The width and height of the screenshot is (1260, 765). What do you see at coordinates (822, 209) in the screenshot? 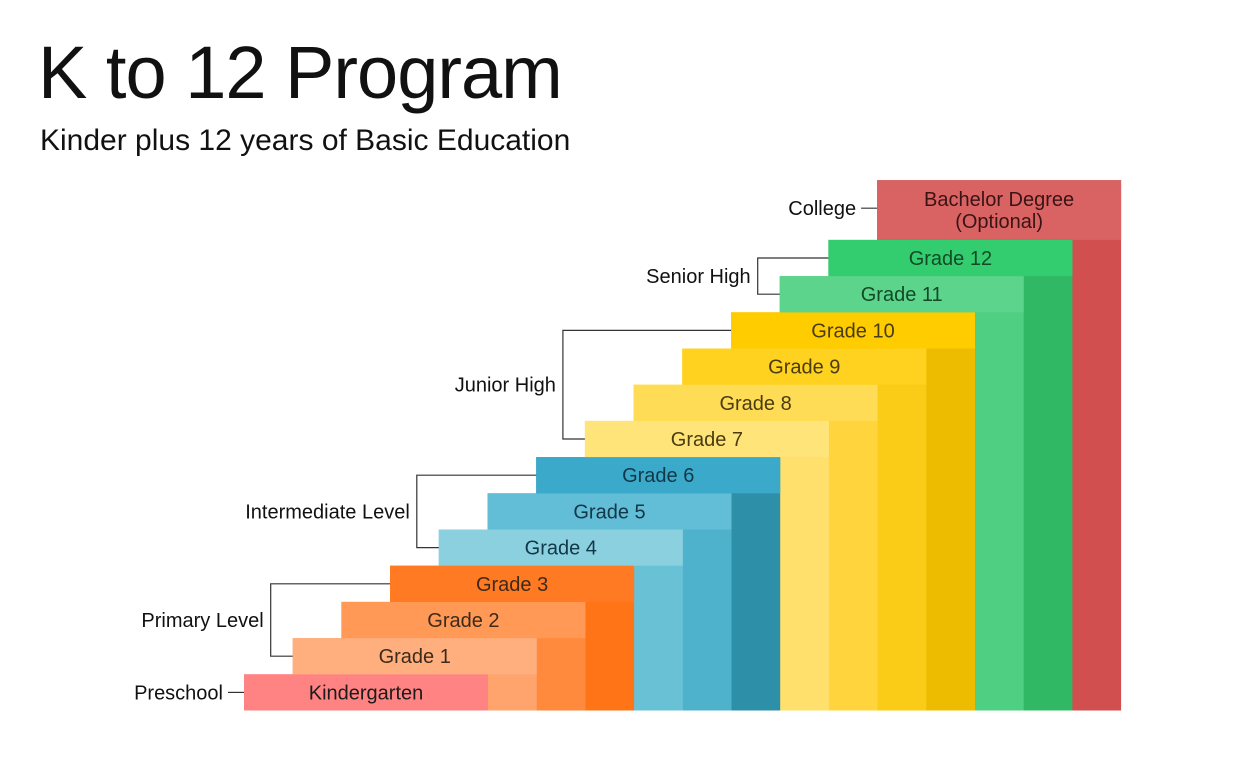
I see `level-label-5: College` at bounding box center [822, 209].